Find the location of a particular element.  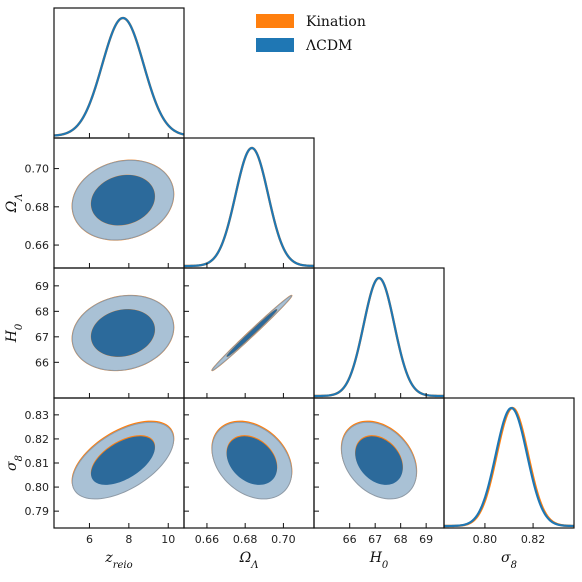

y-tick-label-sigma8-0: 0.79 is located at coordinates (37, 511).